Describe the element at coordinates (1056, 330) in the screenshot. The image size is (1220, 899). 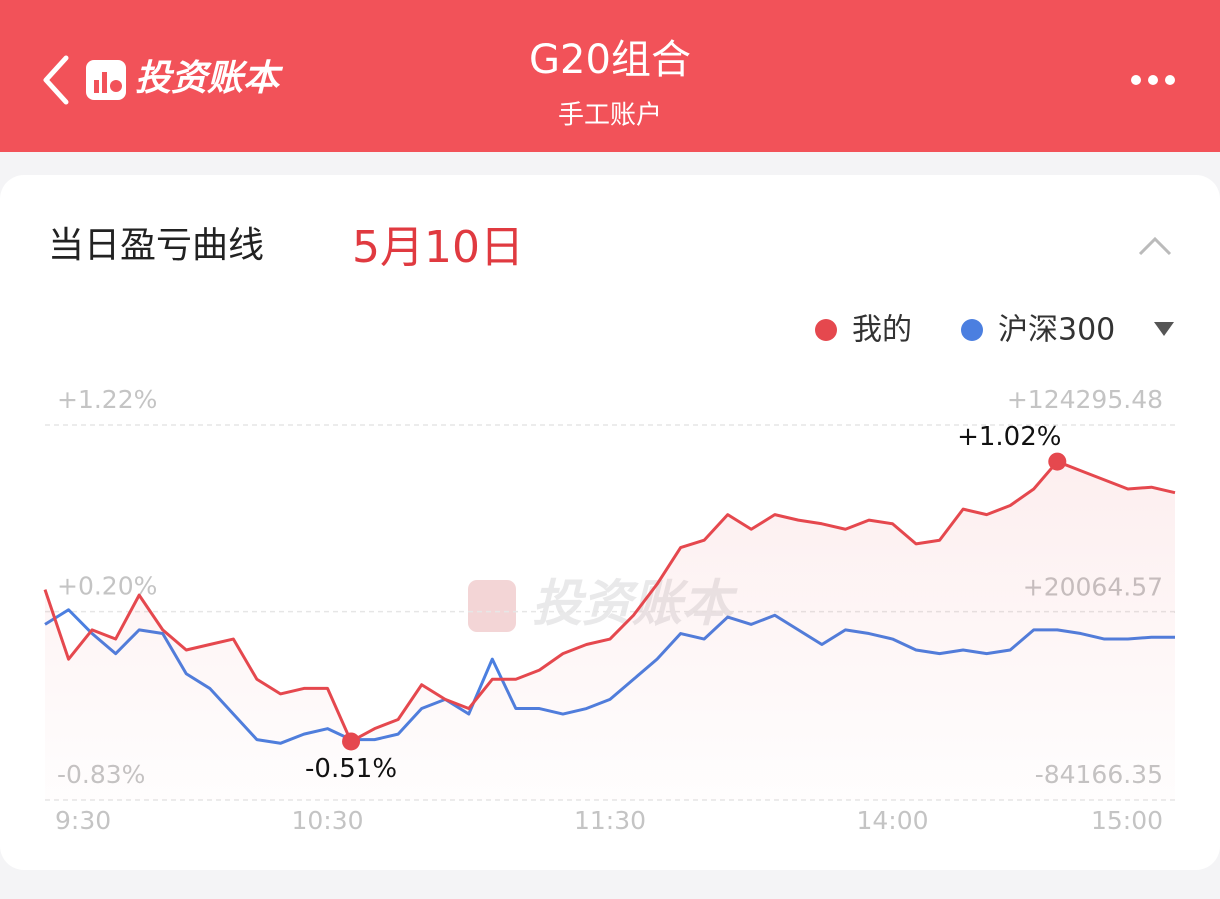
I see `legend-label: 沪深300` at that location.